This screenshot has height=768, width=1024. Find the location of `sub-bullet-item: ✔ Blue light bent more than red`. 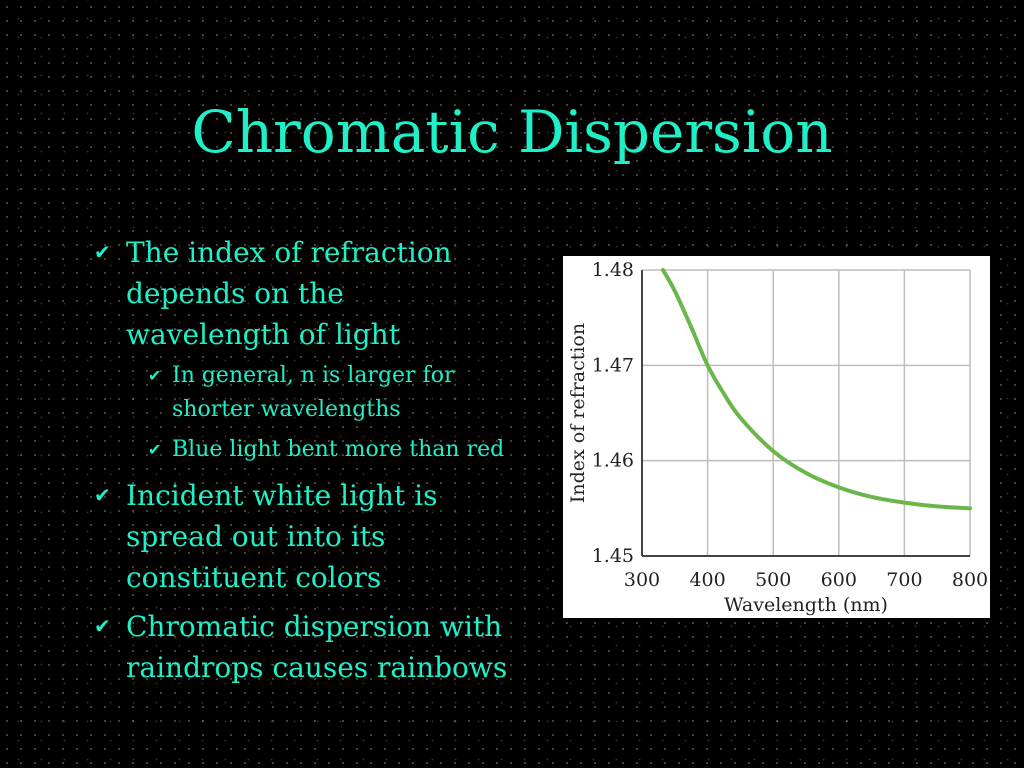

sub-bullet-item: ✔ Blue light bent more than red is located at coordinates (326, 450).